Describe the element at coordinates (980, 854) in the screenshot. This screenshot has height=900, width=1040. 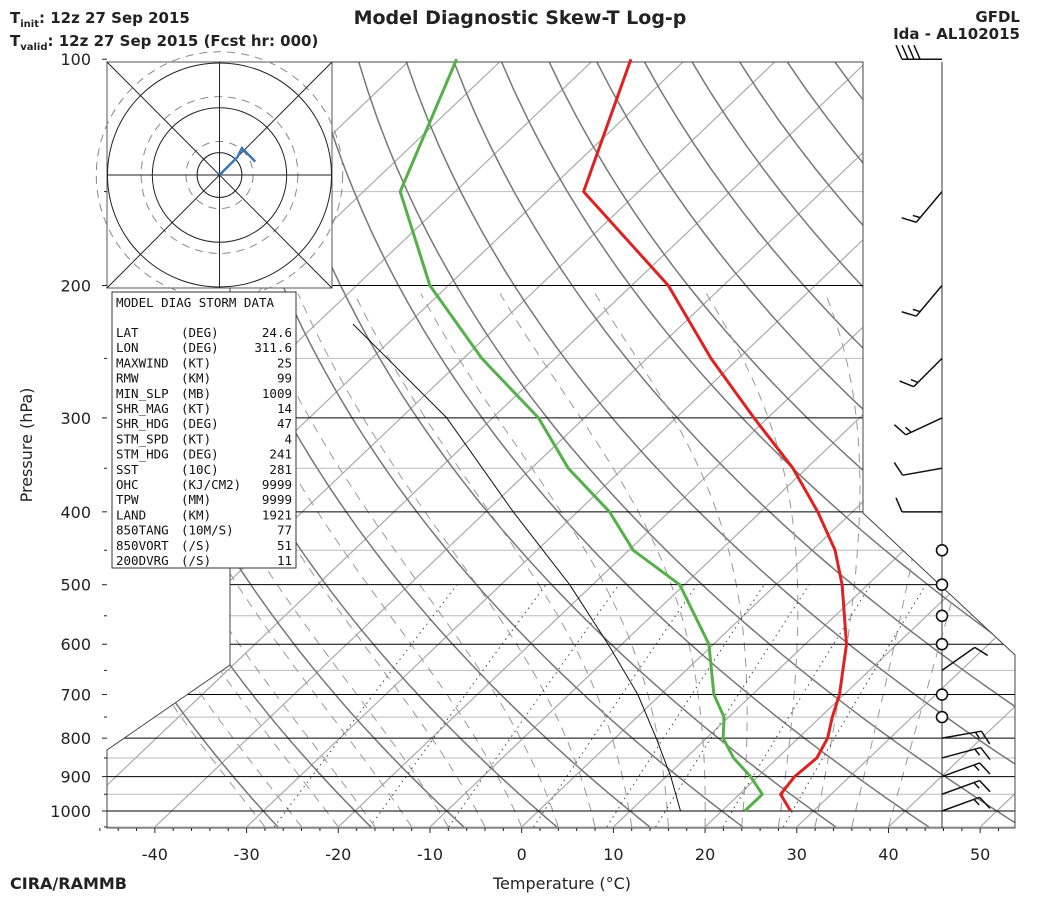
I see `x-tick-label: 50` at that location.